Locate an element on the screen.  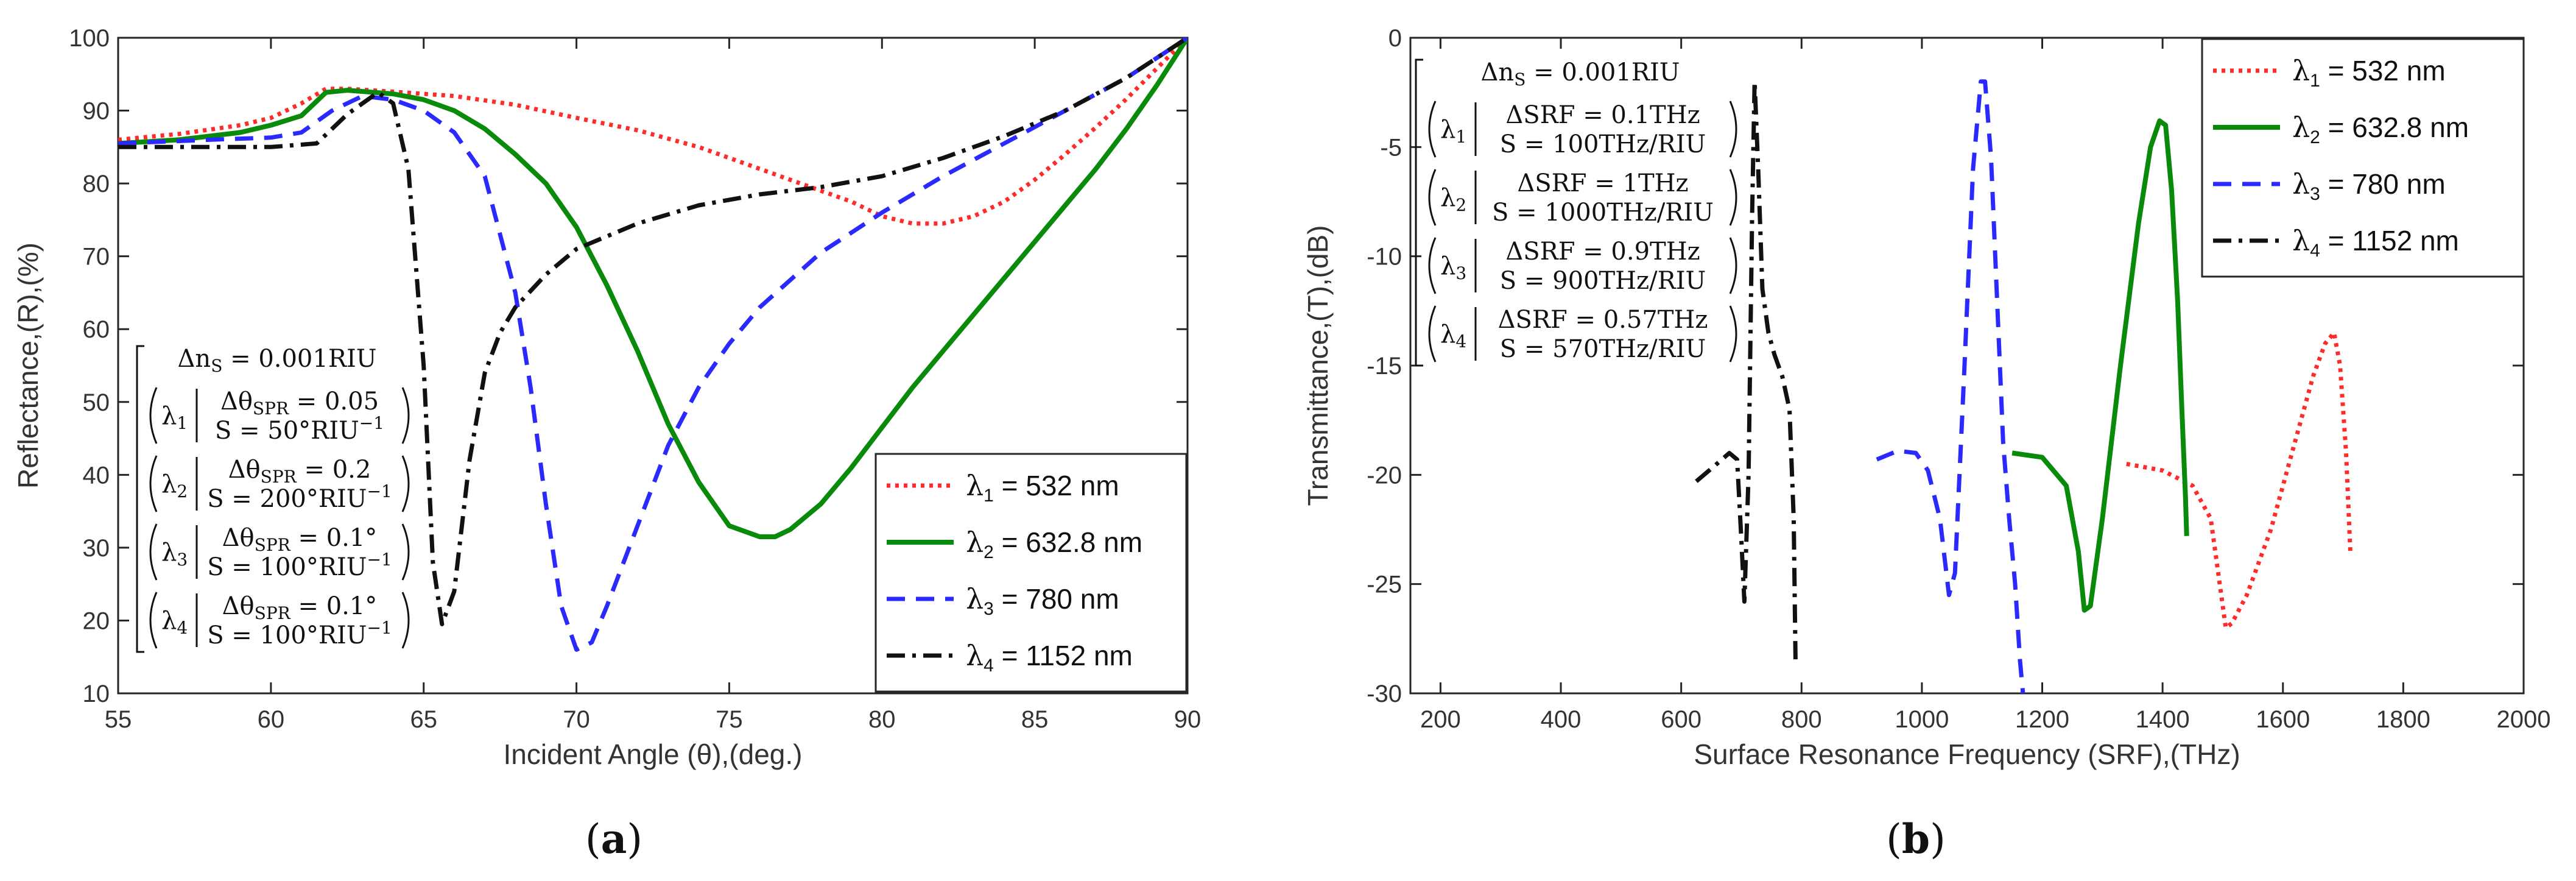
y-tick-text: 60 is located at coordinates (96, 329).